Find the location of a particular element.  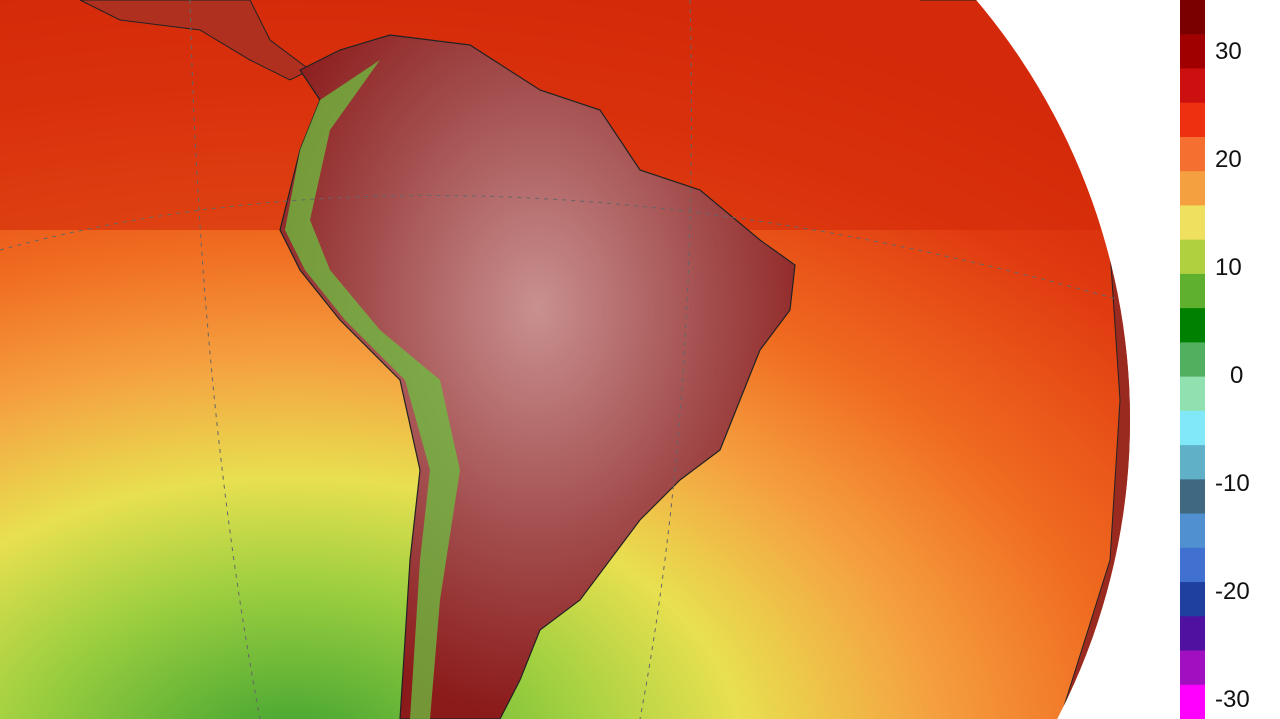

central-america is located at coordinates (195, 40).